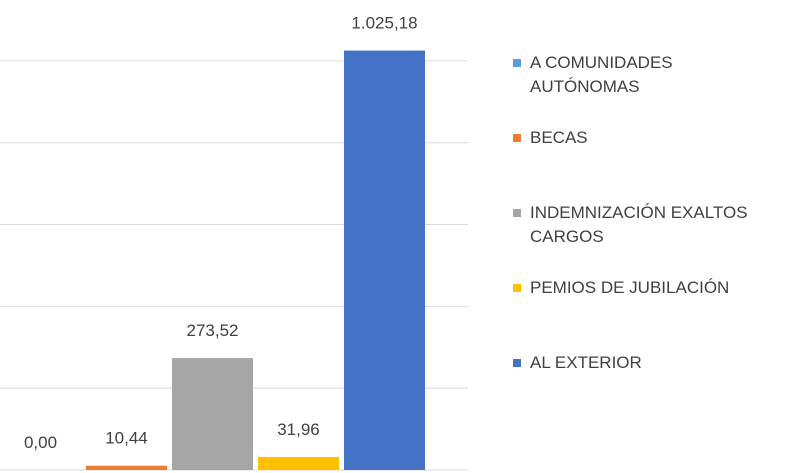 The image size is (794, 473). What do you see at coordinates (384, 23) in the screenshot?
I see `value-label: 1.025,18` at bounding box center [384, 23].